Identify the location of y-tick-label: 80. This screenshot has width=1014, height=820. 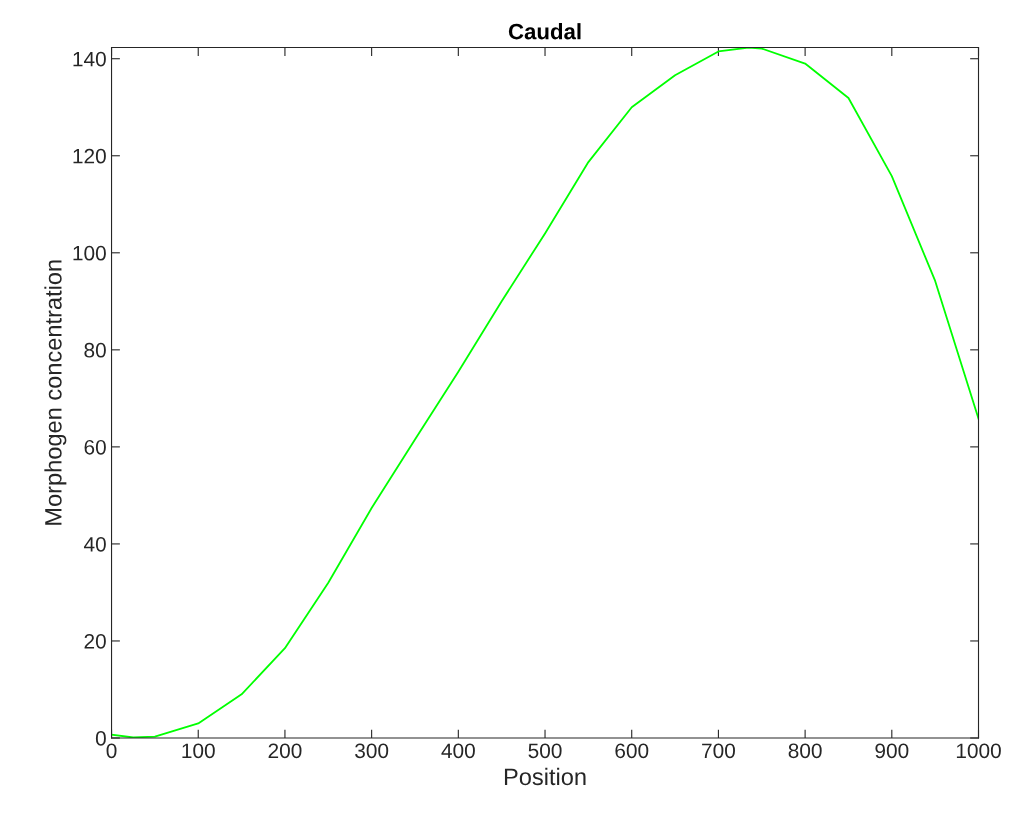
(95, 350).